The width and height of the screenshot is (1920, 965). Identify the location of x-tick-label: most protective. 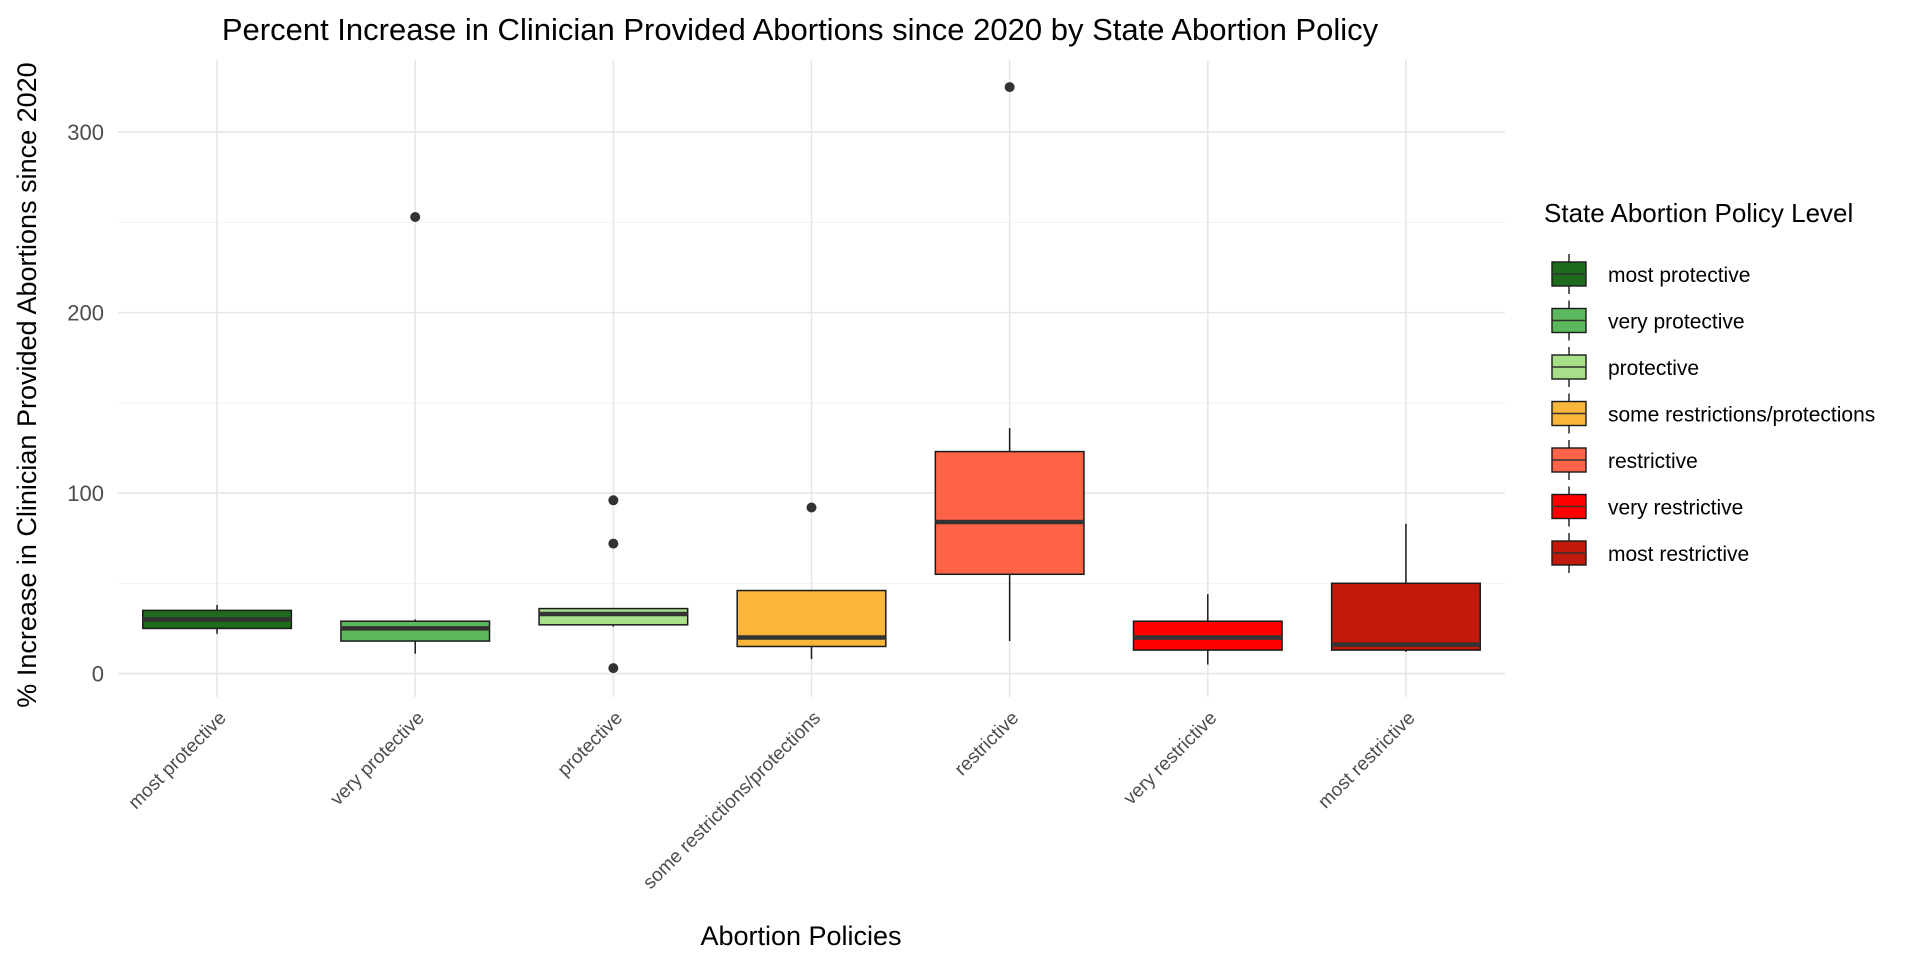
(178, 761).